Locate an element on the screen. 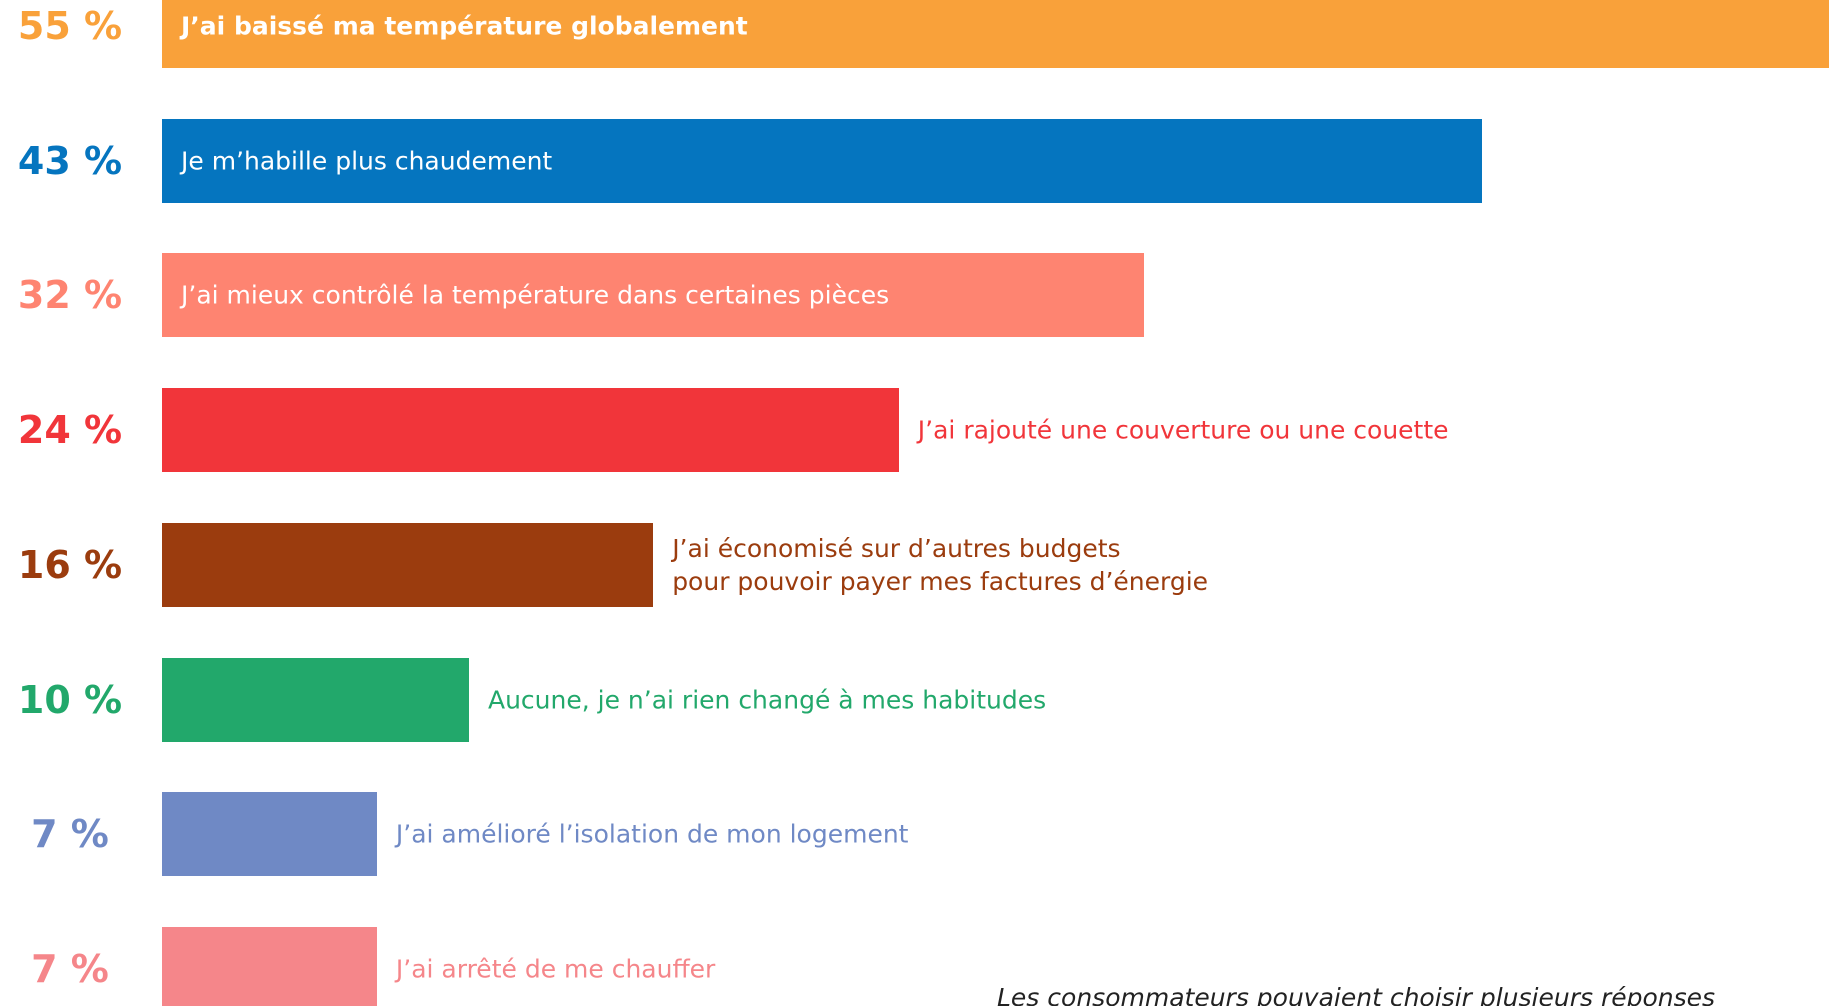 The image size is (1829, 1006). bar-label: J’ai baissé ma température globalement is located at coordinates (464, 26).